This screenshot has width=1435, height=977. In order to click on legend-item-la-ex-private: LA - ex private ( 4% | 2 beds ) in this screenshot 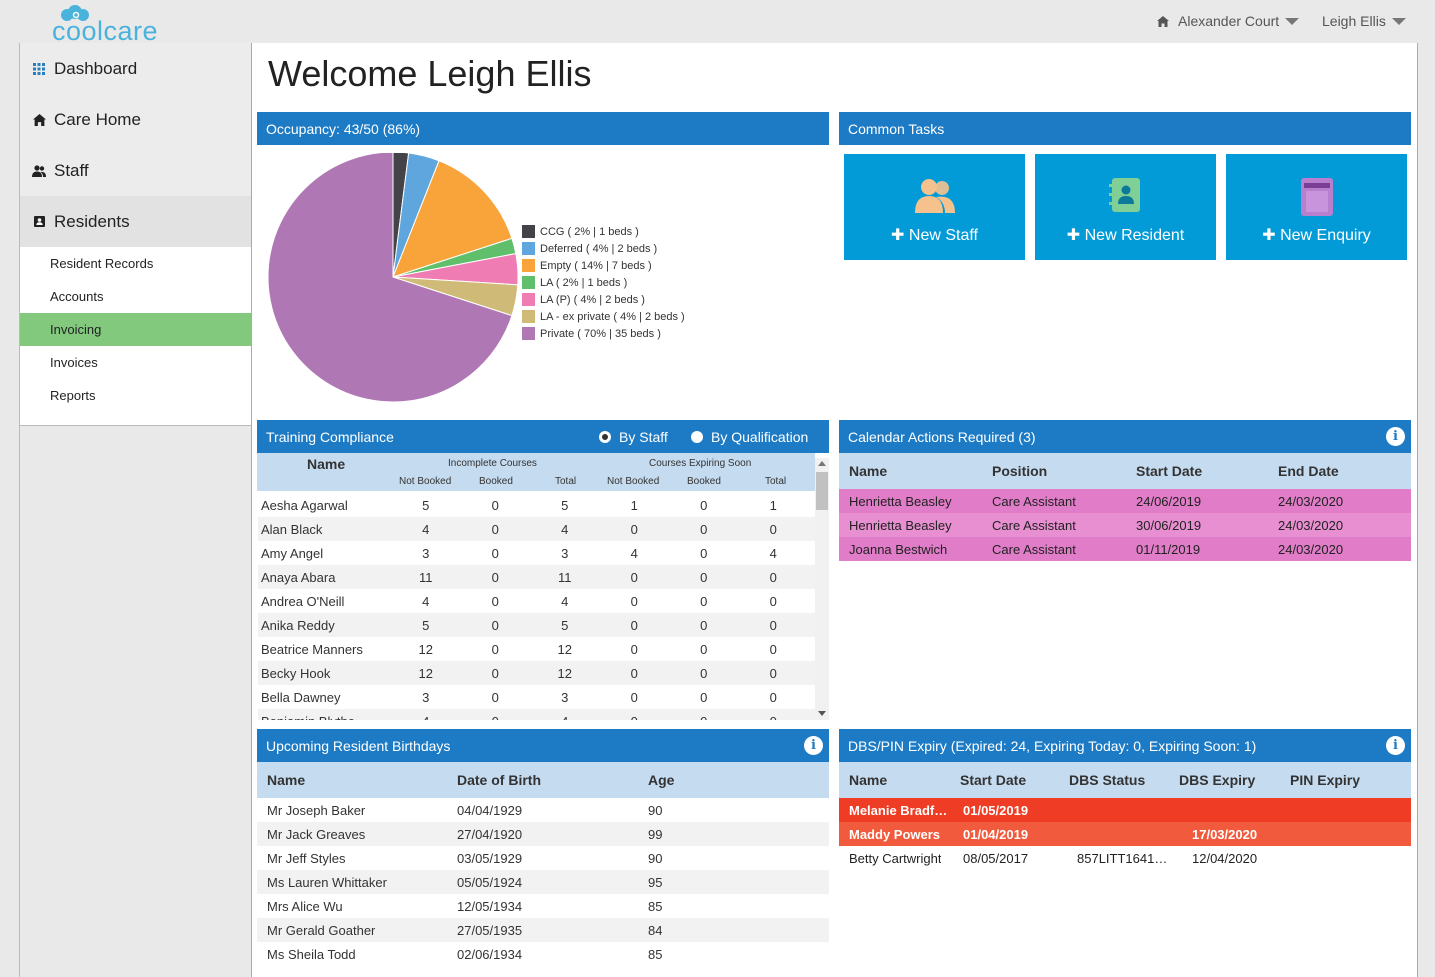, I will do `click(603, 316)`.